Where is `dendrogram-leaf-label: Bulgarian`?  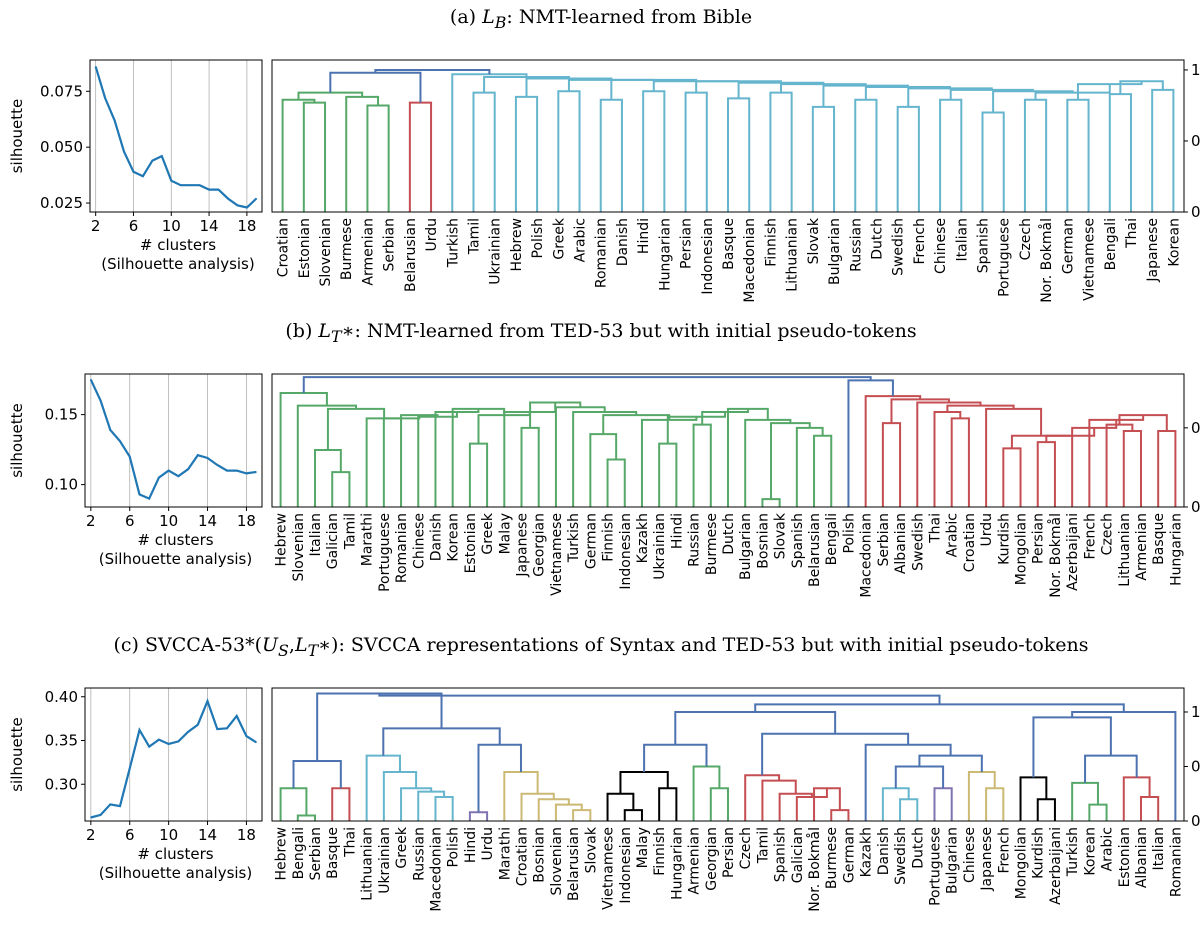 dendrogram-leaf-label: Bulgarian is located at coordinates (746, 546).